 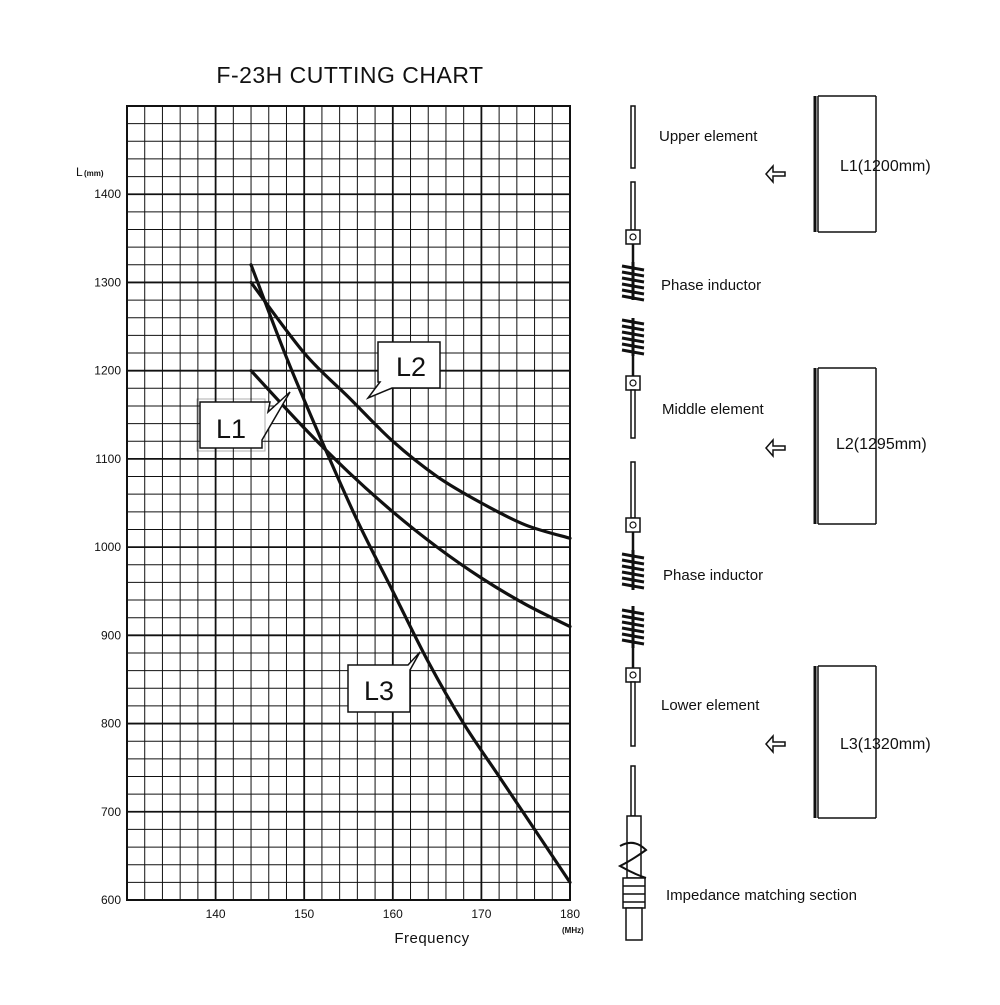 I want to click on x-tick-label: 160, so click(x=393, y=914).